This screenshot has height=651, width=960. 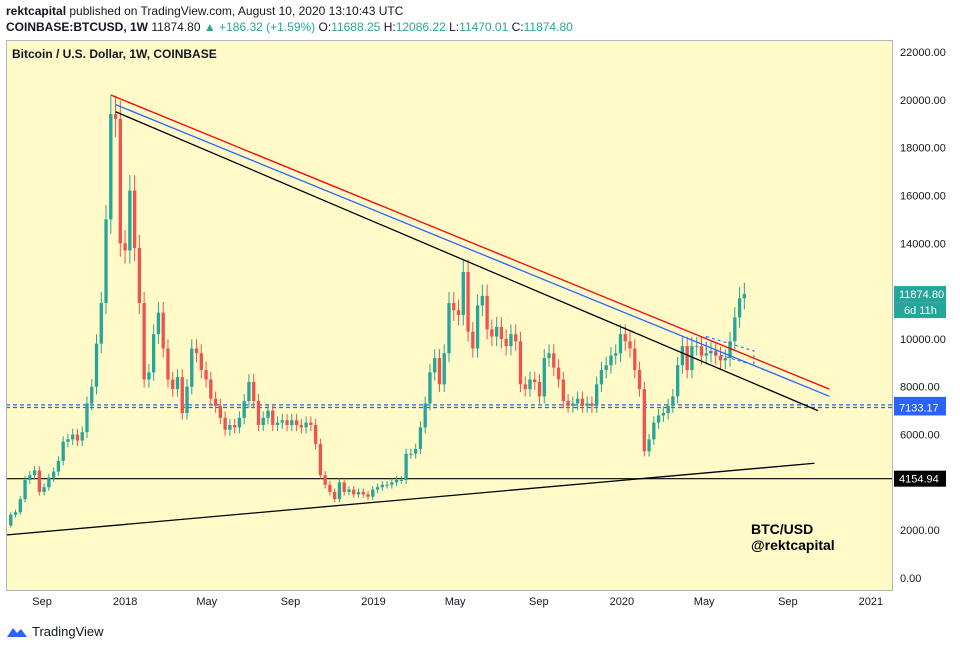 What do you see at coordinates (920, 407) in the screenshot?
I see `level-price-label-bg` at bounding box center [920, 407].